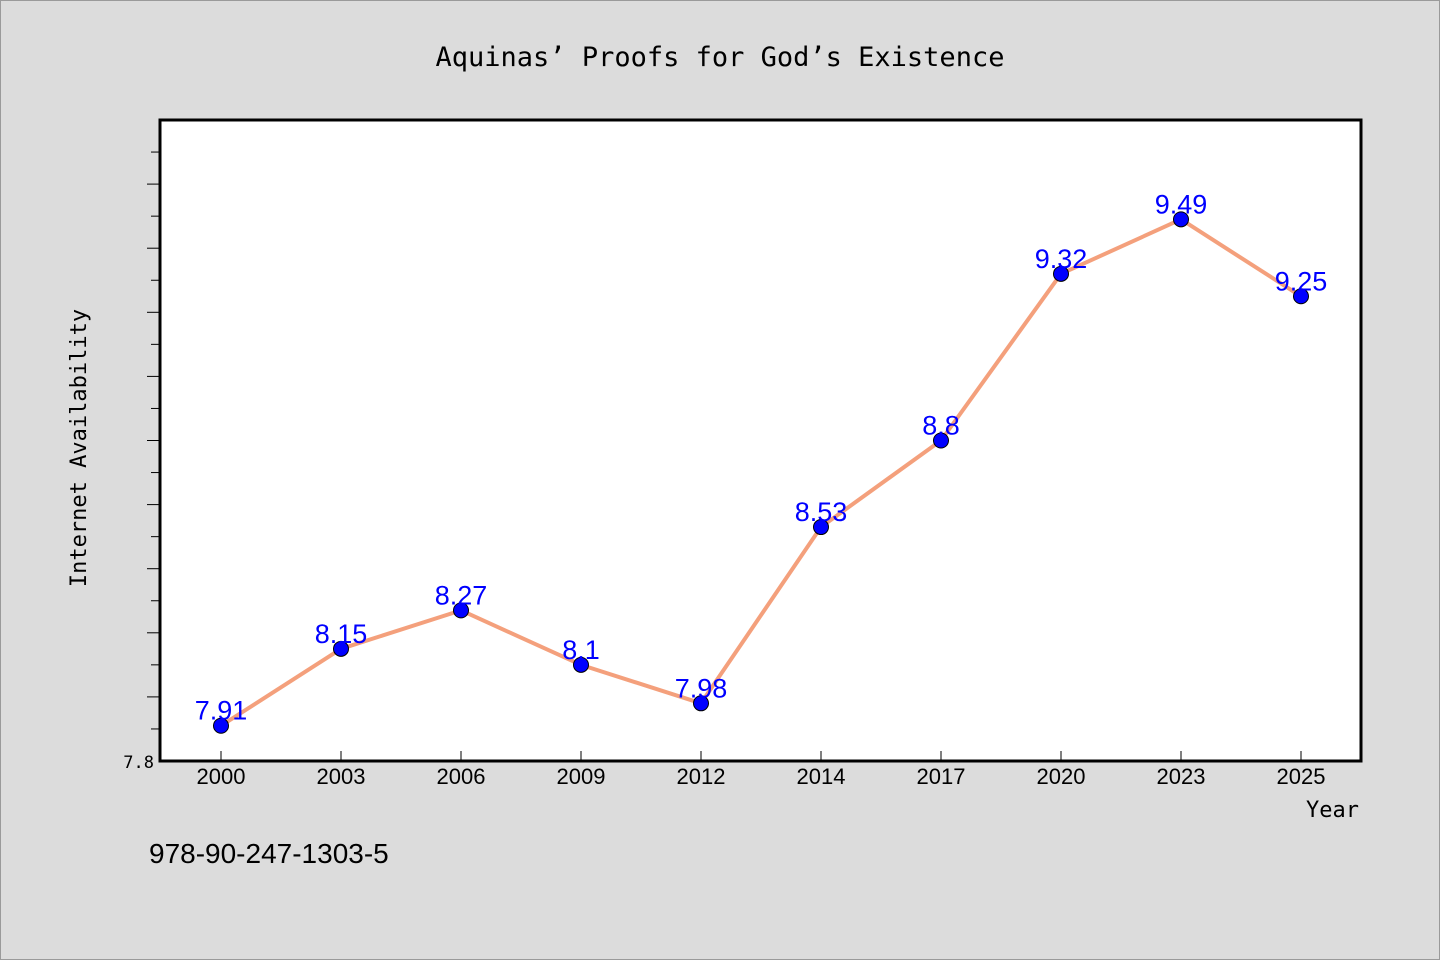 The image size is (1440, 960). What do you see at coordinates (701, 776) in the screenshot?
I see `x-tick-label: 2012` at bounding box center [701, 776].